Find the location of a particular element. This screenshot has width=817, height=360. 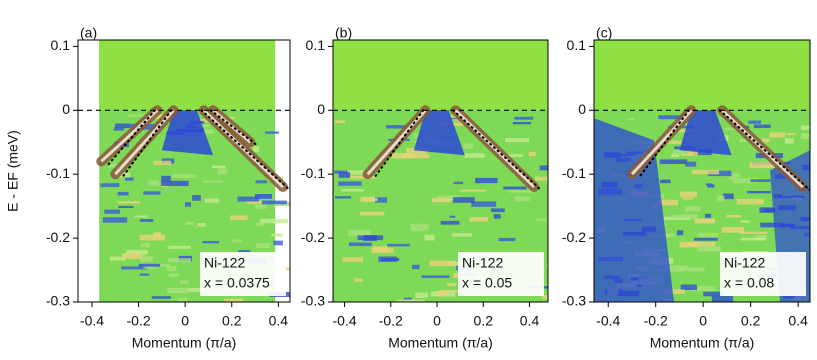

x-tick-label: -0.4 is located at coordinates (92, 321).